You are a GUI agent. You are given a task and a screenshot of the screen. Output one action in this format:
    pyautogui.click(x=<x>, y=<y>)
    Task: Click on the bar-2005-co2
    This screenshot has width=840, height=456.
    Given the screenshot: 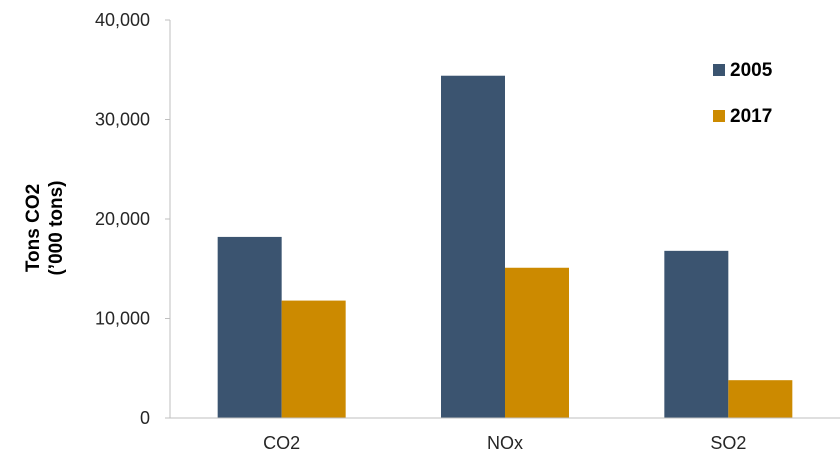 What is the action you would take?
    pyautogui.click(x=249, y=327)
    